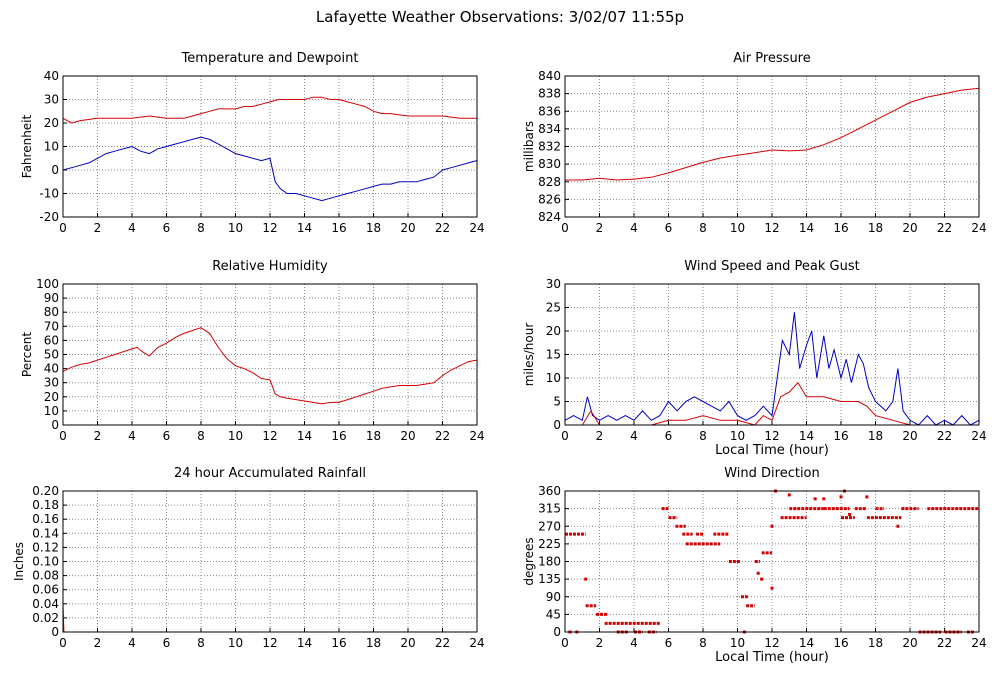 This screenshot has height=680, width=1000. Describe the element at coordinates (529, 146) in the screenshot. I see `y-axis-label: millibars` at that location.